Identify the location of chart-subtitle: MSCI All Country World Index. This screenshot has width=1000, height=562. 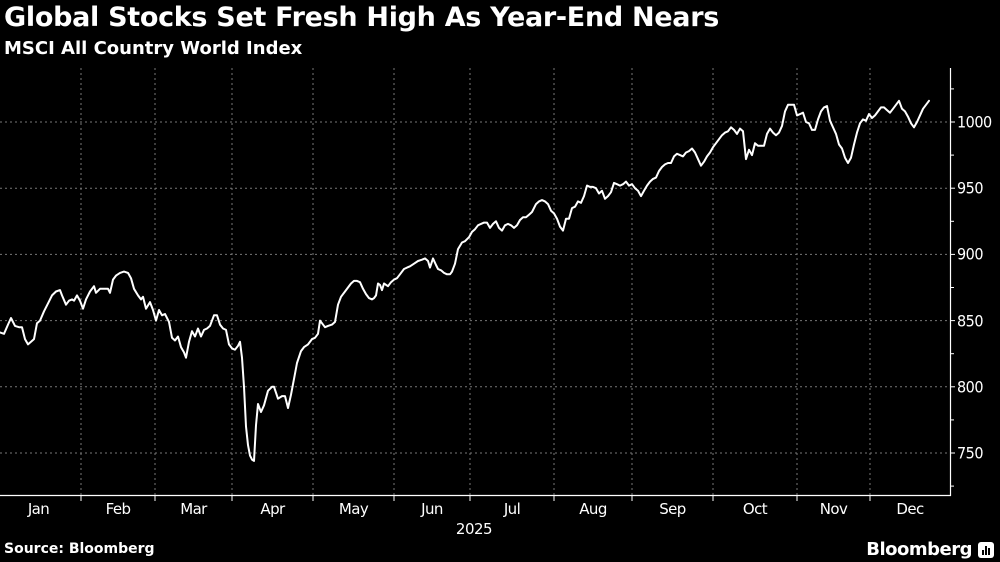
(153, 48).